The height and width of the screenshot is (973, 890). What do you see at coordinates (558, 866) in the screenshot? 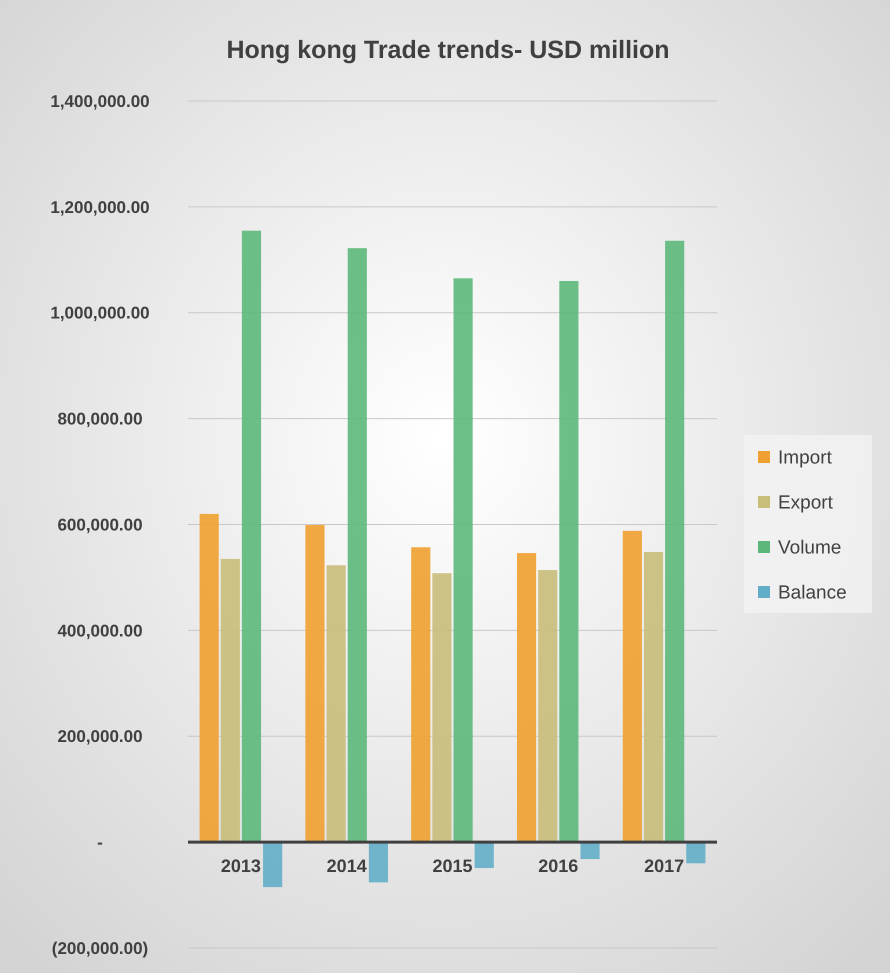
I see `x-tick-label: 2016` at bounding box center [558, 866].